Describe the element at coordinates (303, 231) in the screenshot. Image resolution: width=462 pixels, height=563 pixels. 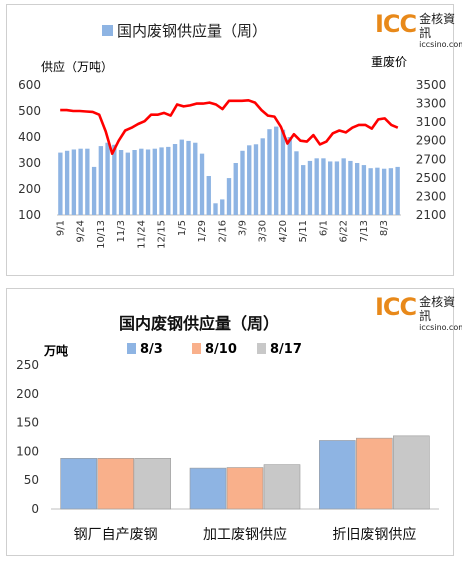
I see `x-tick-label: 5/11` at that location.